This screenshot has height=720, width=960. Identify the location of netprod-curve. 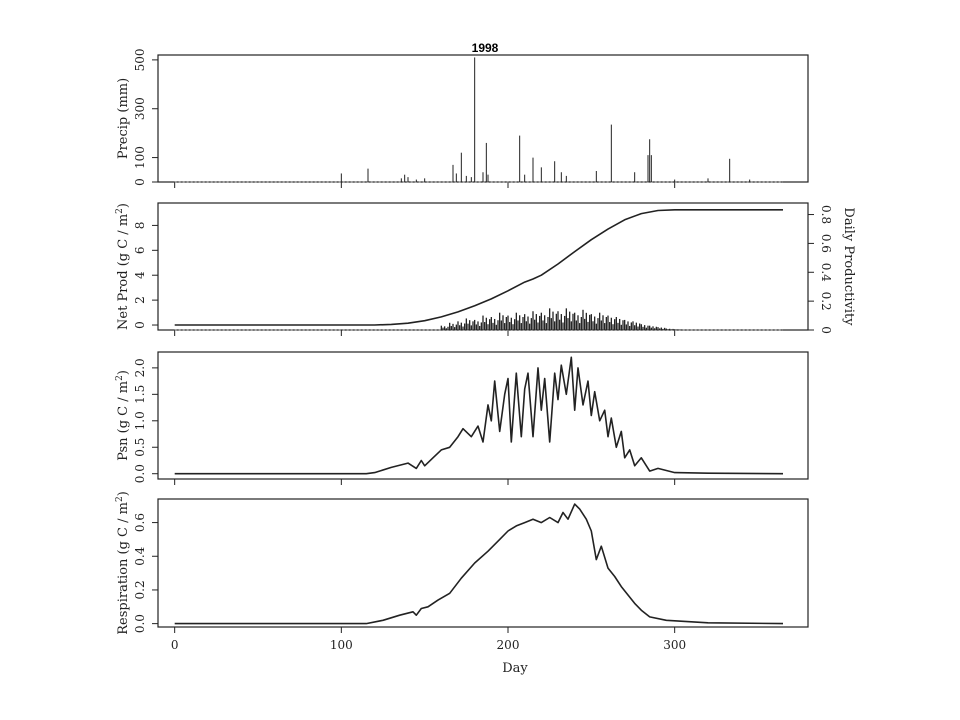
(478, 267).